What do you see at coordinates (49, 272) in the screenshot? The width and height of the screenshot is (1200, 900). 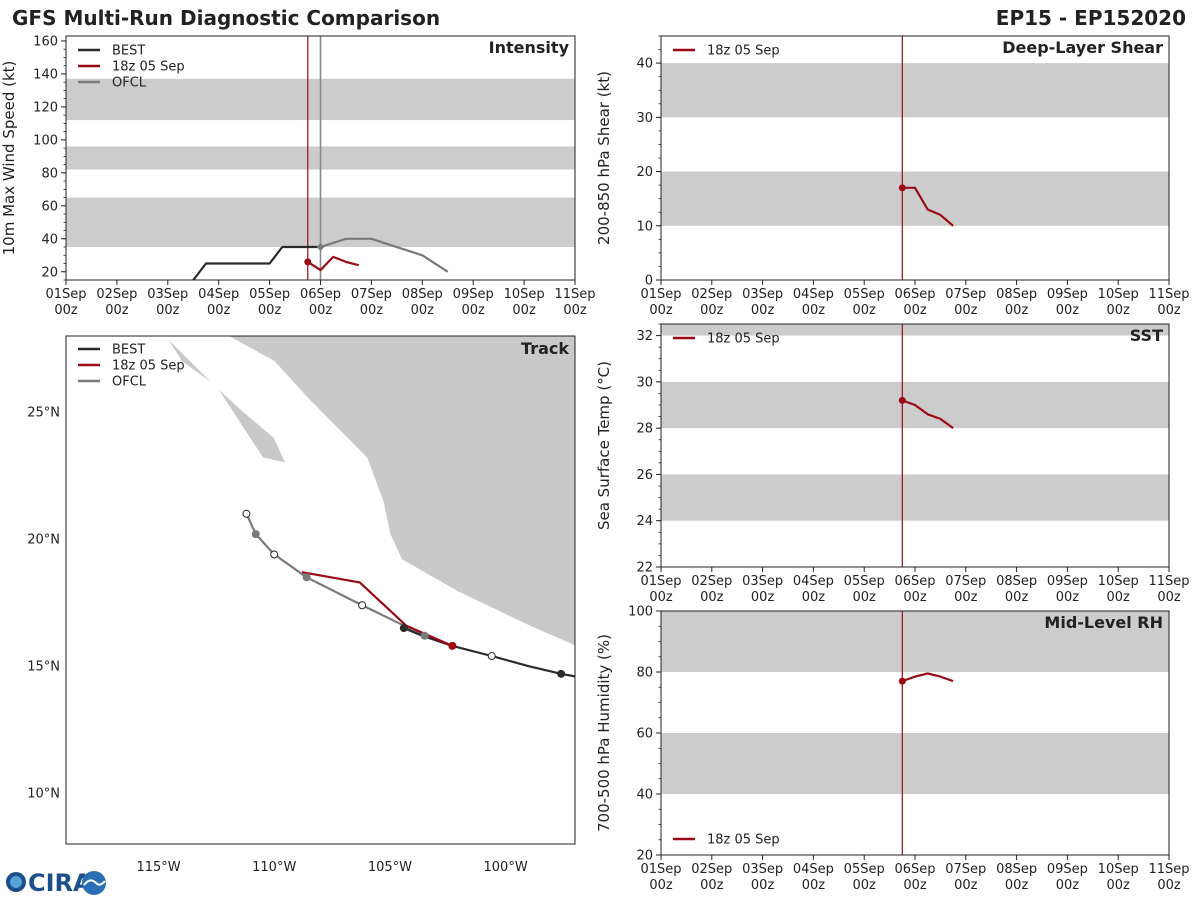 I see `intensity-ytick-label: 20` at bounding box center [49, 272].